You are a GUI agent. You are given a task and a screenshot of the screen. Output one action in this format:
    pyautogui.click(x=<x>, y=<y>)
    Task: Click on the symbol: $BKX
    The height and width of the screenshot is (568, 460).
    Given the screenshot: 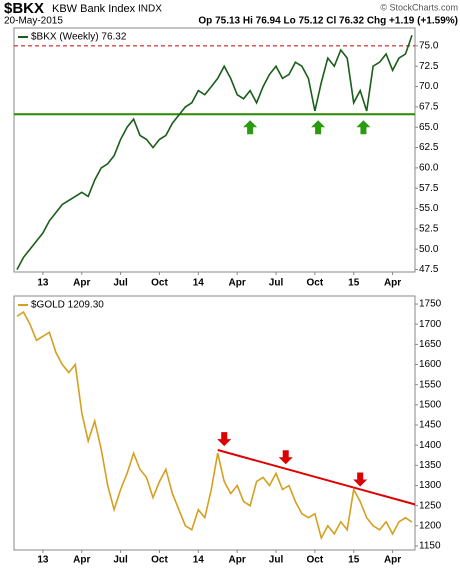 What is the action you would take?
    pyautogui.click(x=24, y=8)
    